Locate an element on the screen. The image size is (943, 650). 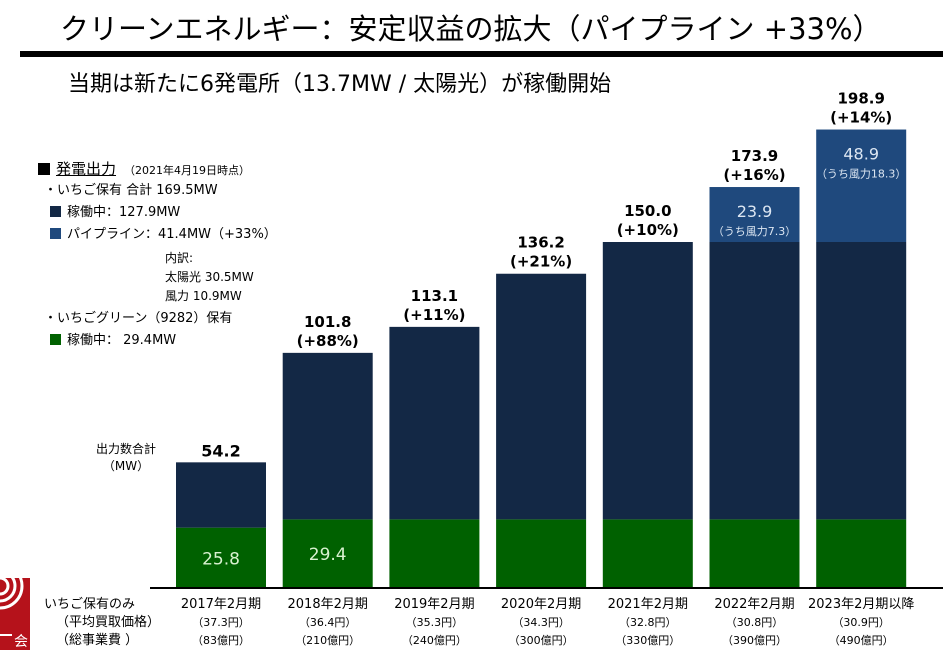
y-axis-label-line1: 出力数合計 is located at coordinates (126, 449).